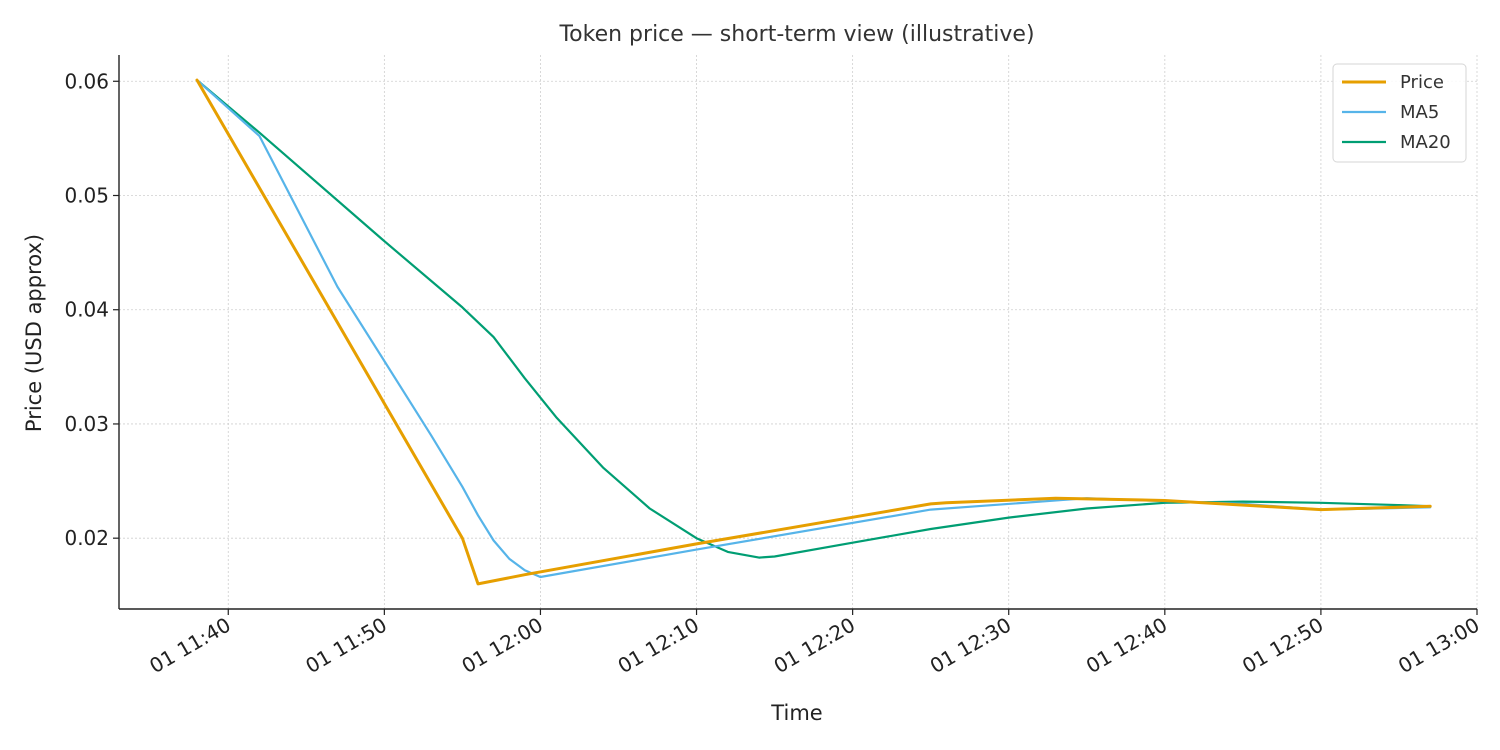 The image size is (1500, 750). Describe the element at coordinates (86, 424) in the screenshot. I see `y-tick-label: 0.03` at that location.